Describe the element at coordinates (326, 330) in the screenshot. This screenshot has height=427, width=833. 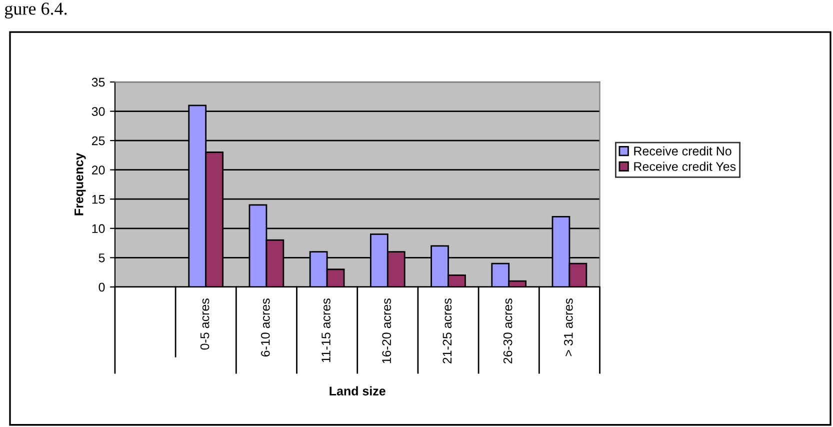
I see `x-tick-label: 11-15 acres` at that location.